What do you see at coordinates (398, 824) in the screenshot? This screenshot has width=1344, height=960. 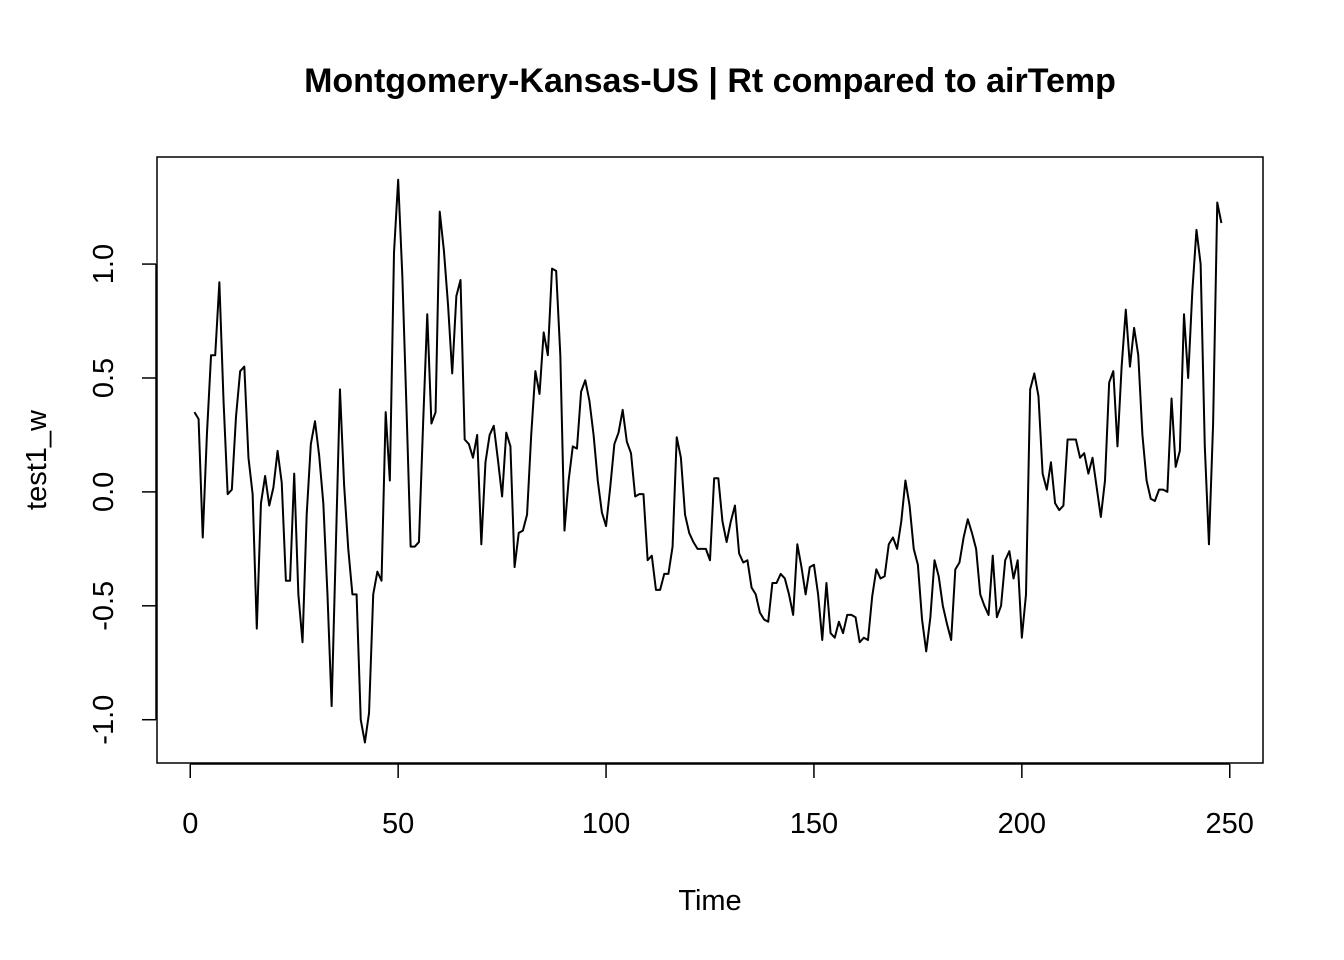 I see `x-tick-label: 50` at bounding box center [398, 824].